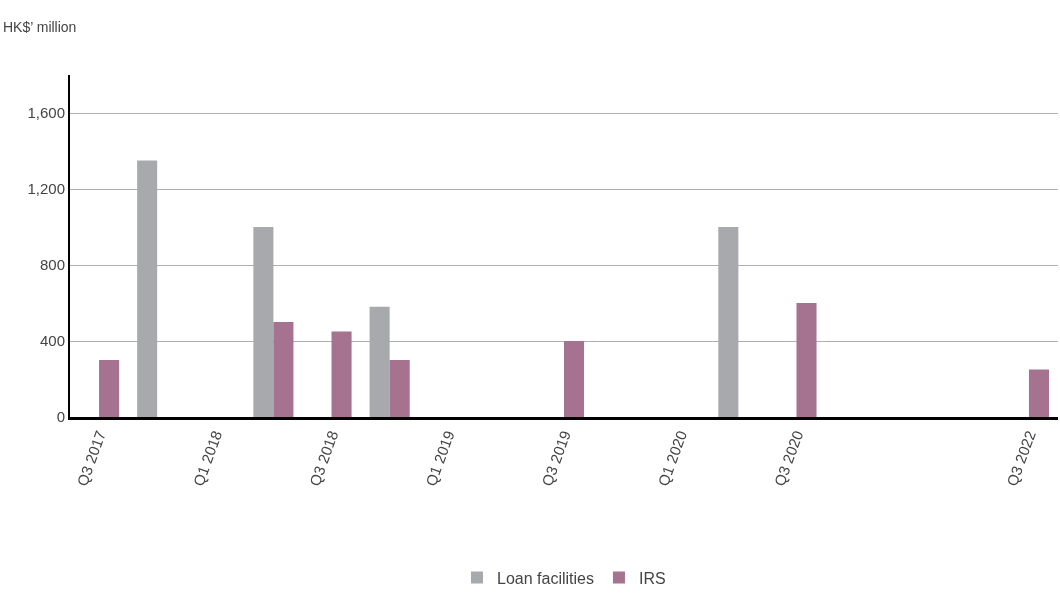 Image resolution: width=1060 pixels, height=597 pixels. I want to click on y-tick-label: 0, so click(60, 417).